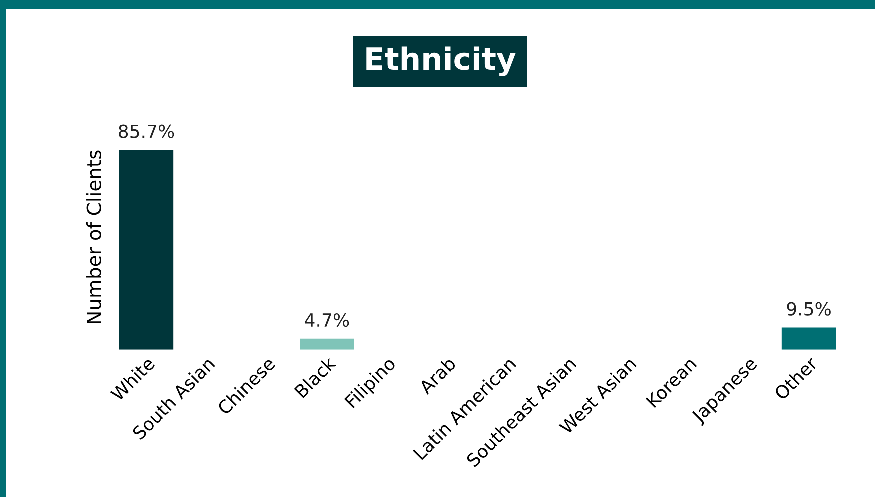 The width and height of the screenshot is (875, 497). Describe the element at coordinates (809, 309) in the screenshot. I see `data-label: 9.5%` at that location.